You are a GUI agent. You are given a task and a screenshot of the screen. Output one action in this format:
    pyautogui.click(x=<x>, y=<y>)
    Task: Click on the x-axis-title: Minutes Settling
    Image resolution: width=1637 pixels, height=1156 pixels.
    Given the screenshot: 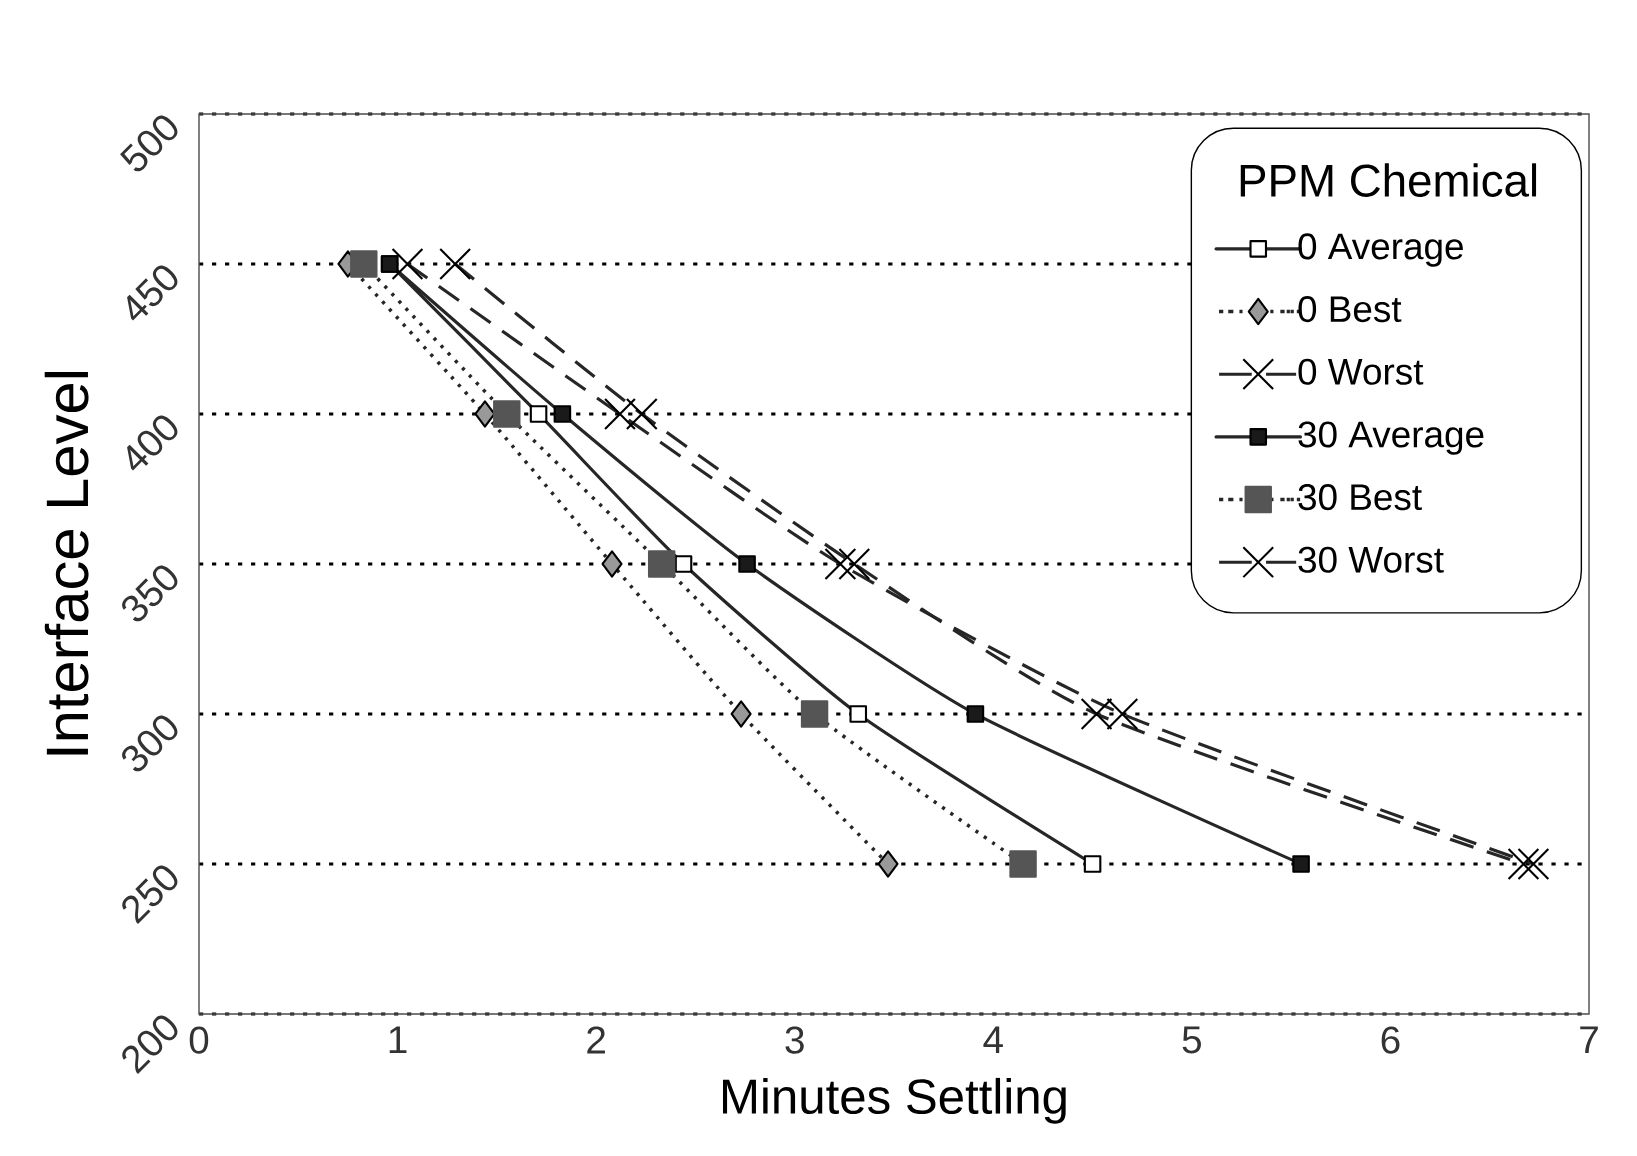 What is the action you would take?
    pyautogui.click(x=894, y=1100)
    